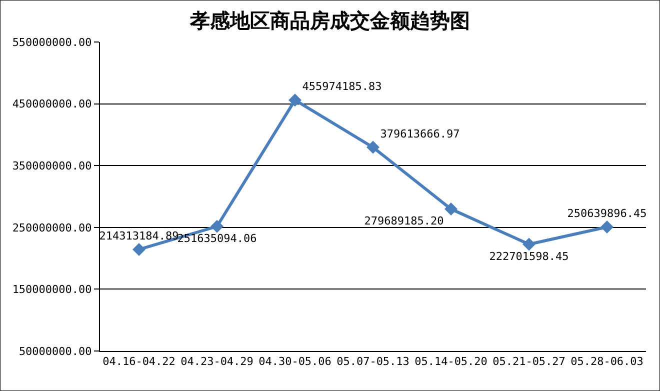 This screenshot has width=660, height=391. Describe the element at coordinates (217, 361) in the screenshot. I see `x-tick-label: 04.23-04.29` at that location.